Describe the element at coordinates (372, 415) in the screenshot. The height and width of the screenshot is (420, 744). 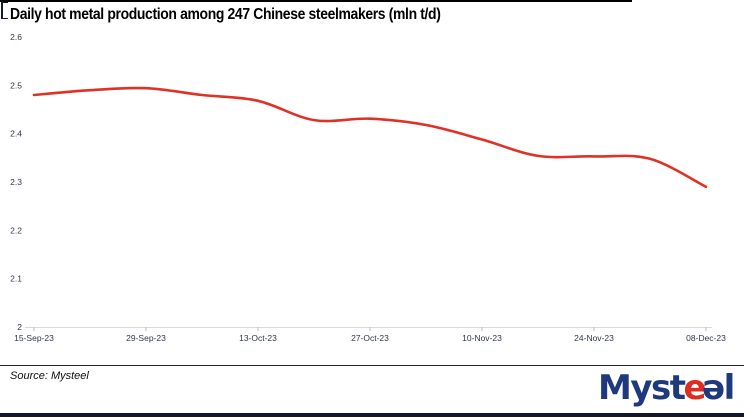
I see `bottom-bar` at that location.